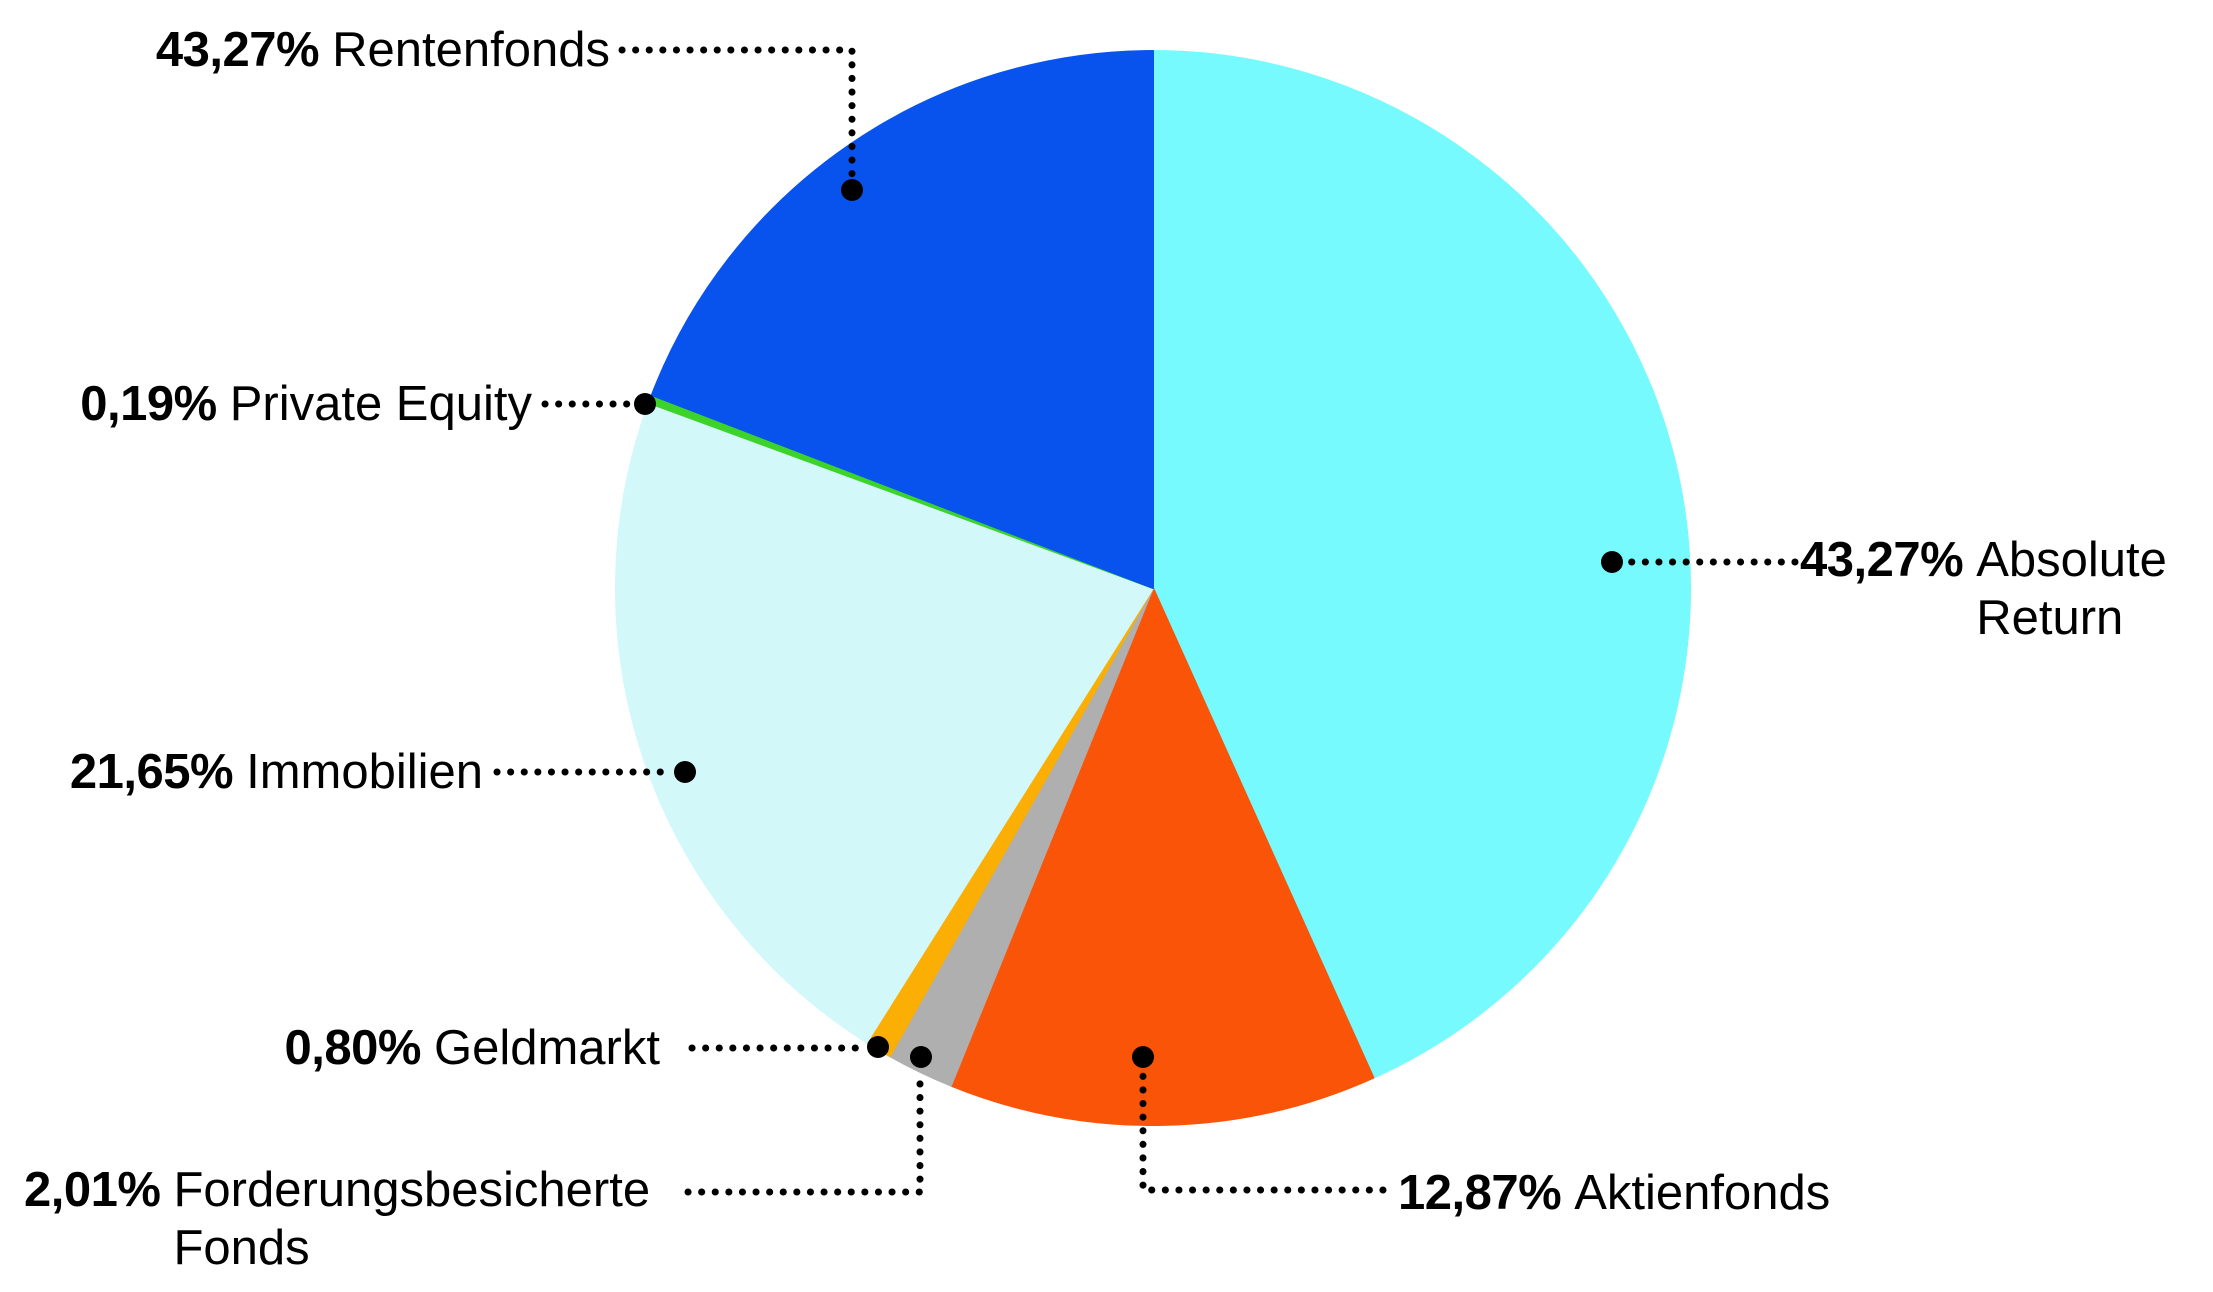  I want to click on leader-dot-immobilien, so click(685, 772).